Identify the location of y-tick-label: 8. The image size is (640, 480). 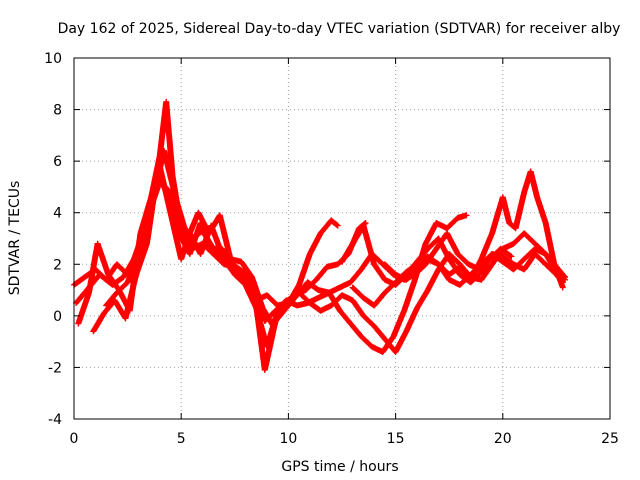
(57, 111).